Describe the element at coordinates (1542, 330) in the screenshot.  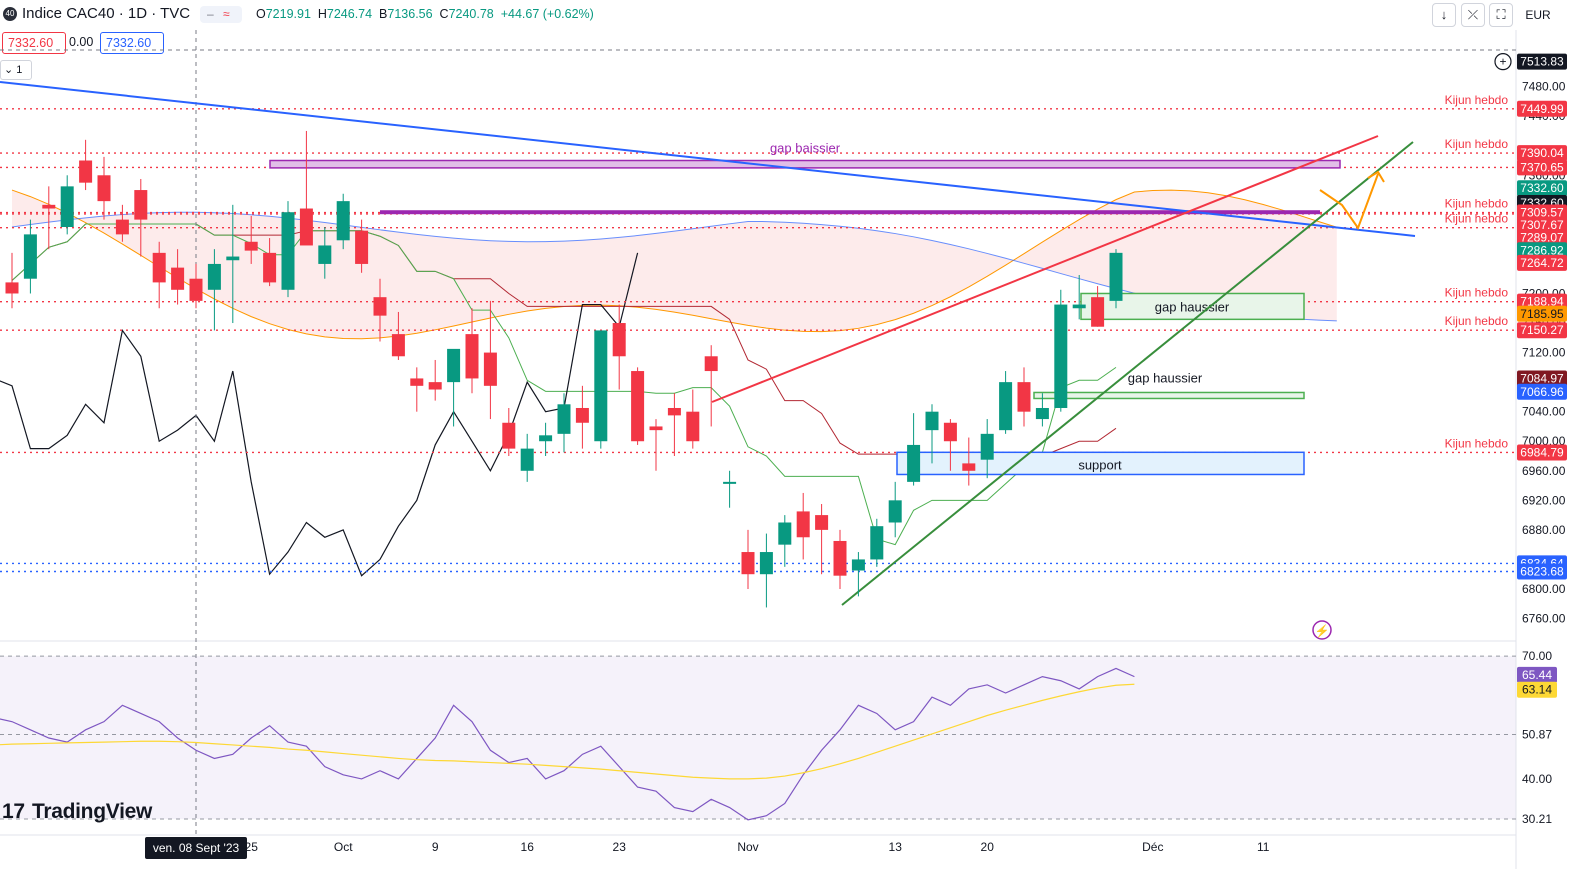
I see `price-label: 7150.27` at that location.